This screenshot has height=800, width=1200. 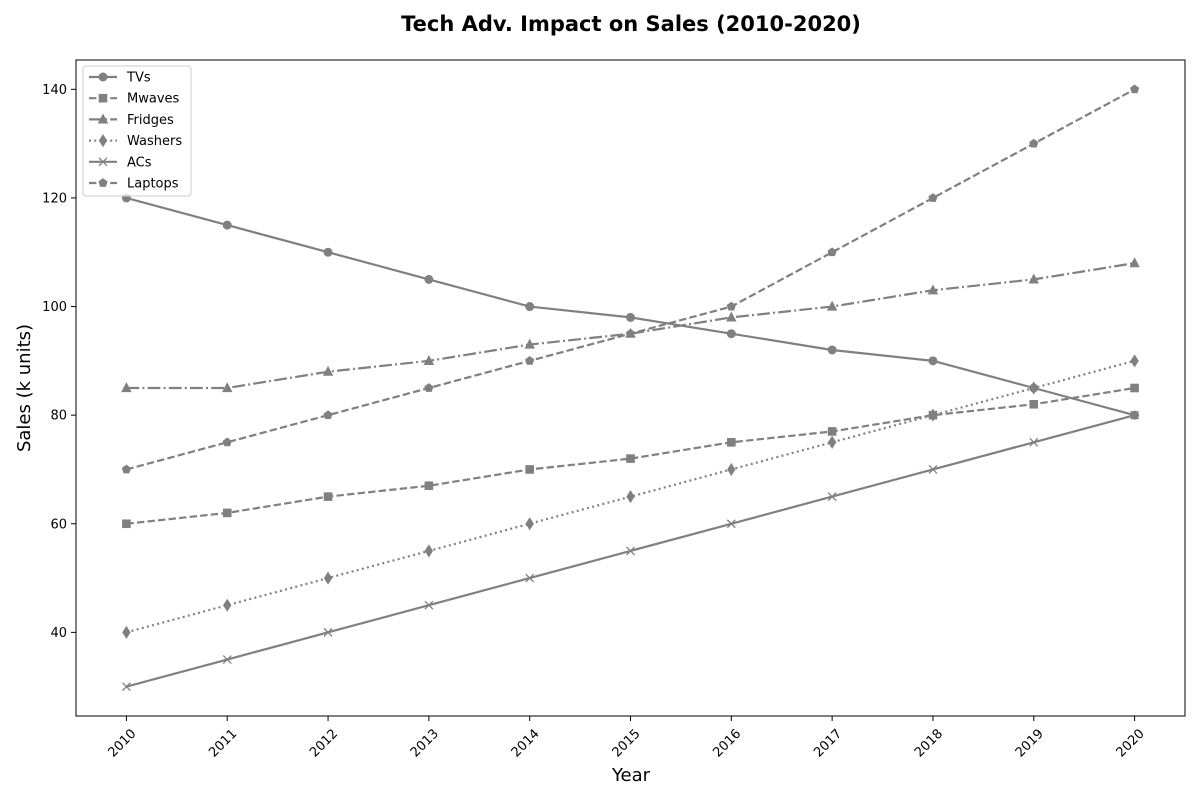 What do you see at coordinates (54, 90) in the screenshot?
I see `y-tick-label: 140` at bounding box center [54, 90].